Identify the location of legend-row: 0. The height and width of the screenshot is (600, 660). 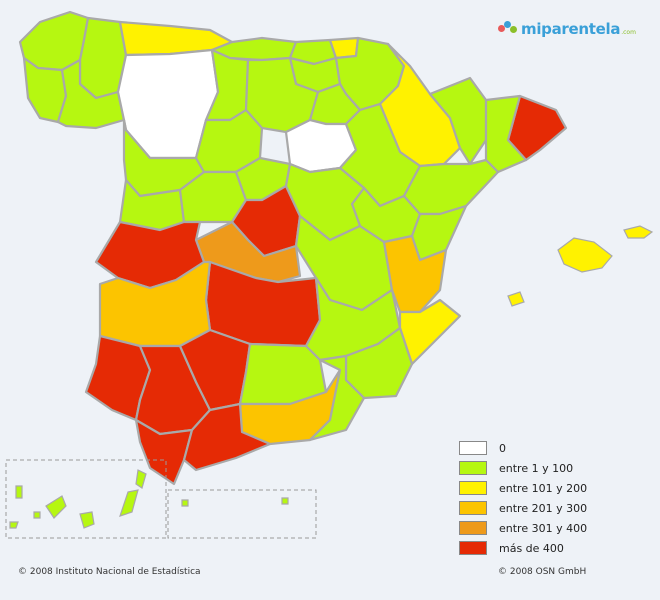
(554, 448).